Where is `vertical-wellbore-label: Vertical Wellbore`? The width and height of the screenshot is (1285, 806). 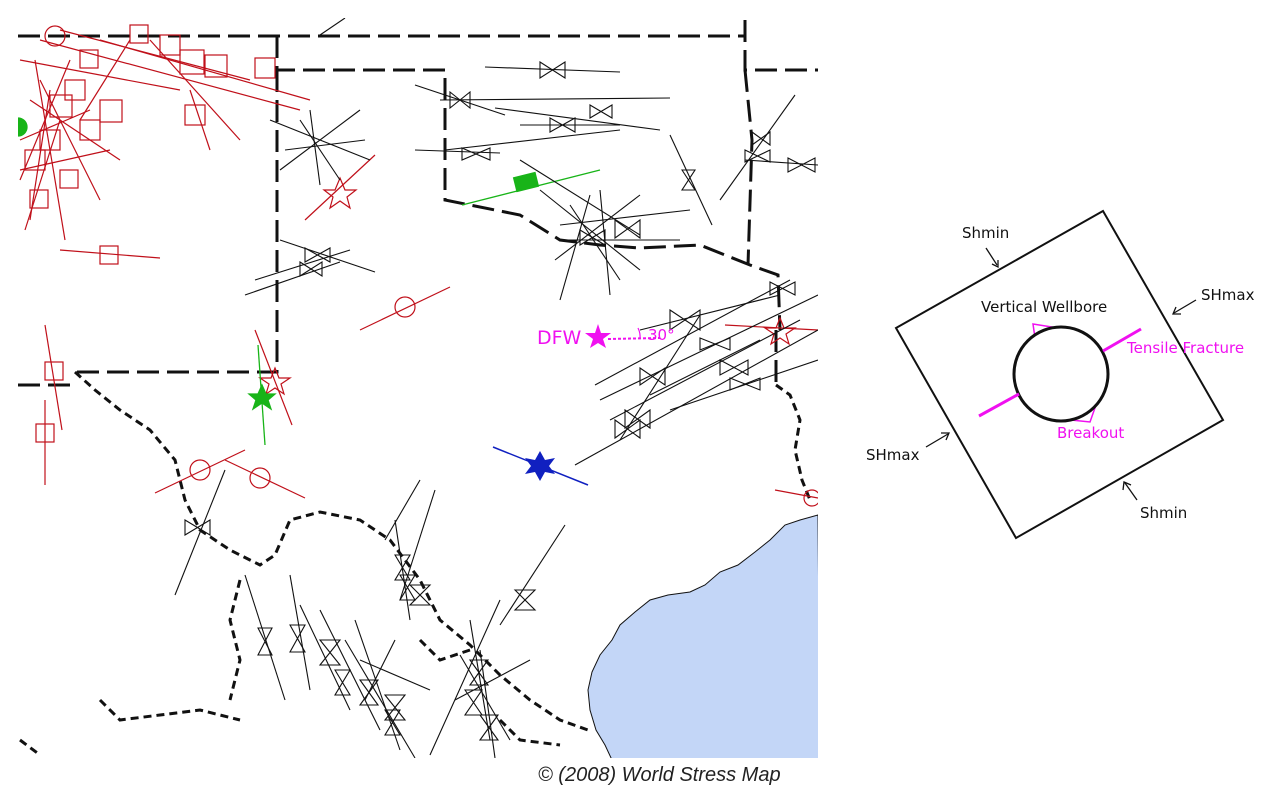 vertical-wellbore-label: Vertical Wellbore is located at coordinates (1044, 307).